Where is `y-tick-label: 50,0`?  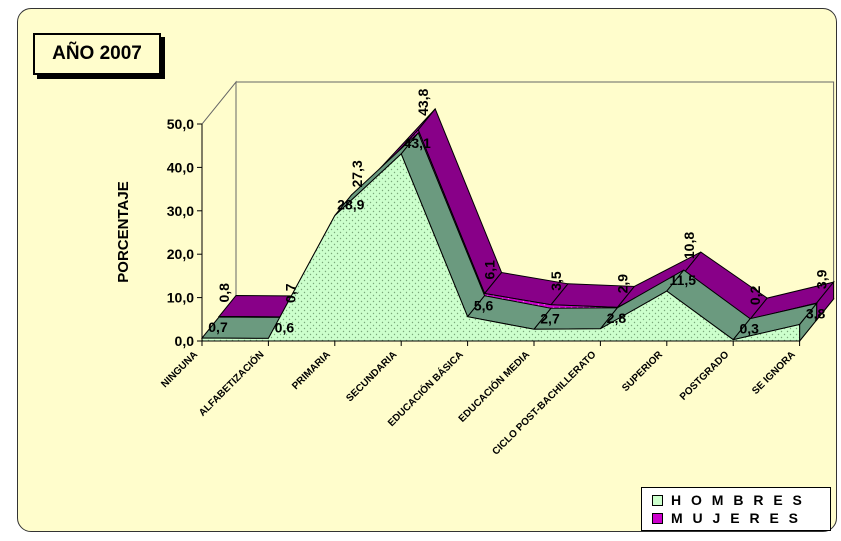
y-tick-label: 50,0 is located at coordinates (180, 124).